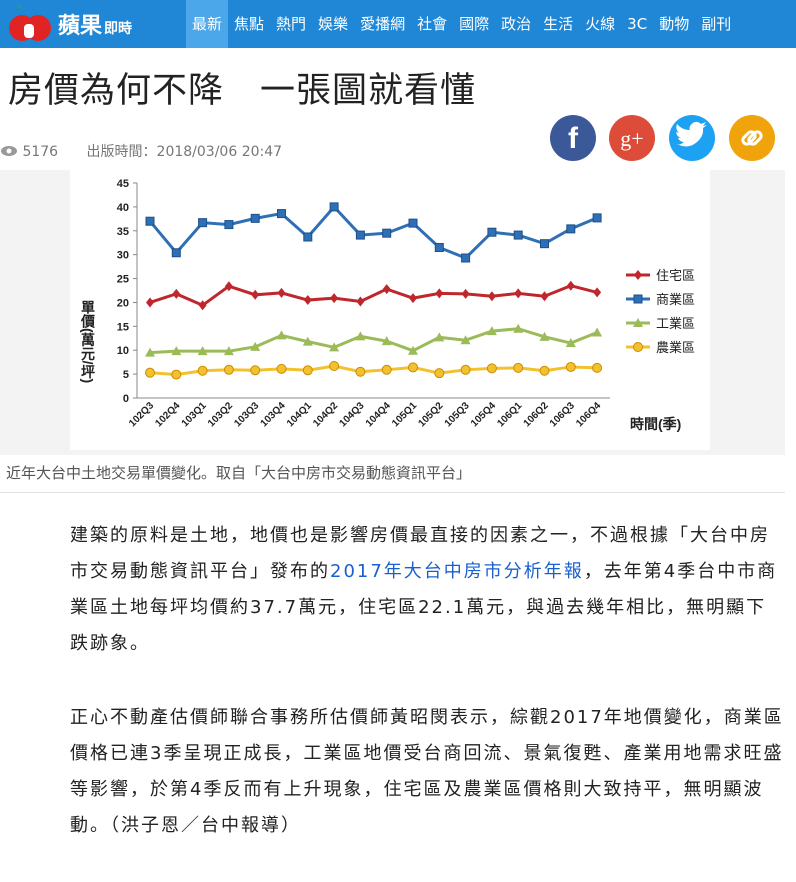  Describe the element at coordinates (325, 414) in the screenshot. I see `x-tick-label: 104Q2` at that location.